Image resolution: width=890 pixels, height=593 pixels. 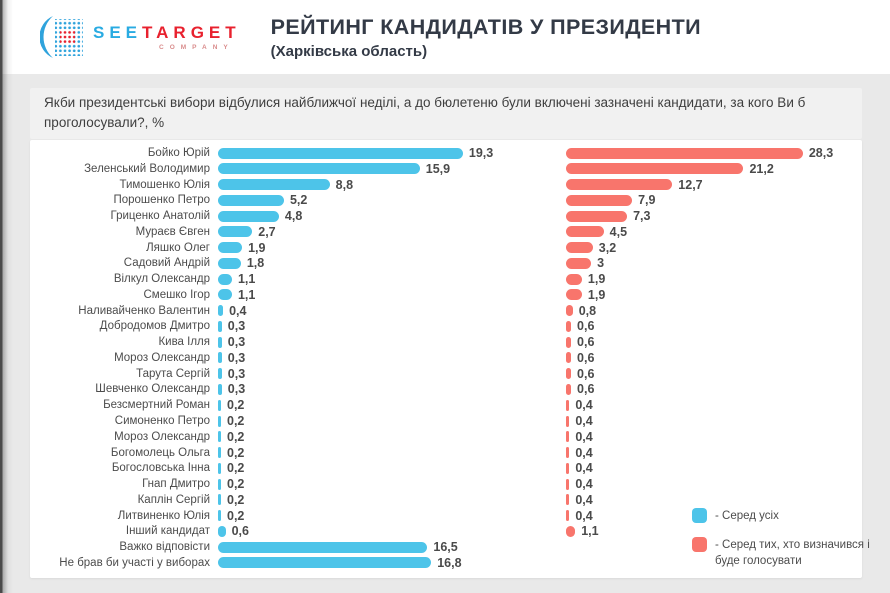 I want to click on chart-row: Безсмертний Роман 0,2 0,4, so click(x=446, y=405).